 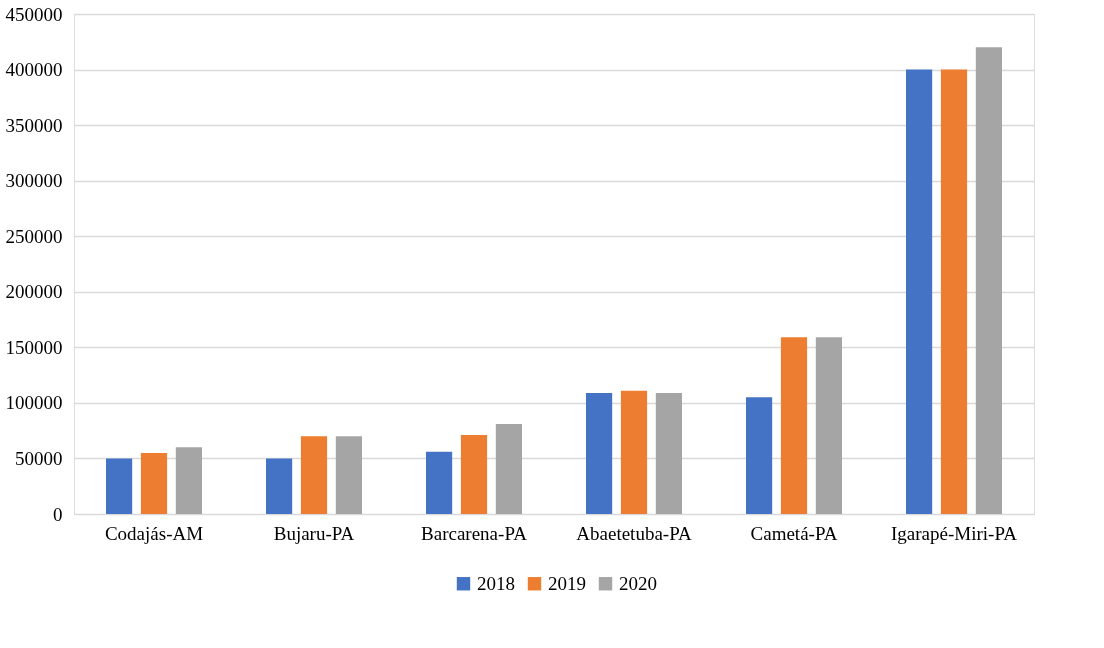 What do you see at coordinates (34, 292) in the screenshot?
I see `y-tick-label: 200000` at bounding box center [34, 292].